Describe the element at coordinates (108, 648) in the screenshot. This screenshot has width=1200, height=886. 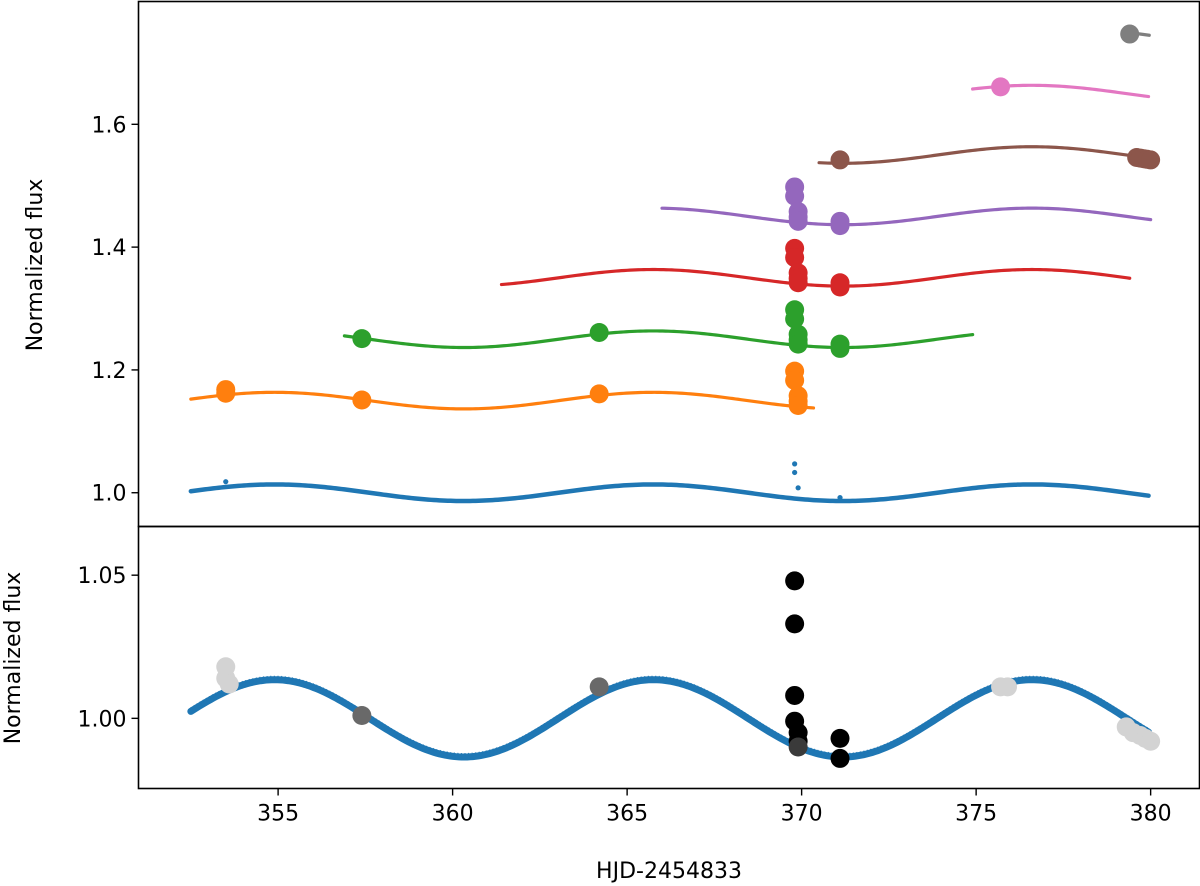
I see `bottom-y-ticks: 1.00 1.05` at that location.